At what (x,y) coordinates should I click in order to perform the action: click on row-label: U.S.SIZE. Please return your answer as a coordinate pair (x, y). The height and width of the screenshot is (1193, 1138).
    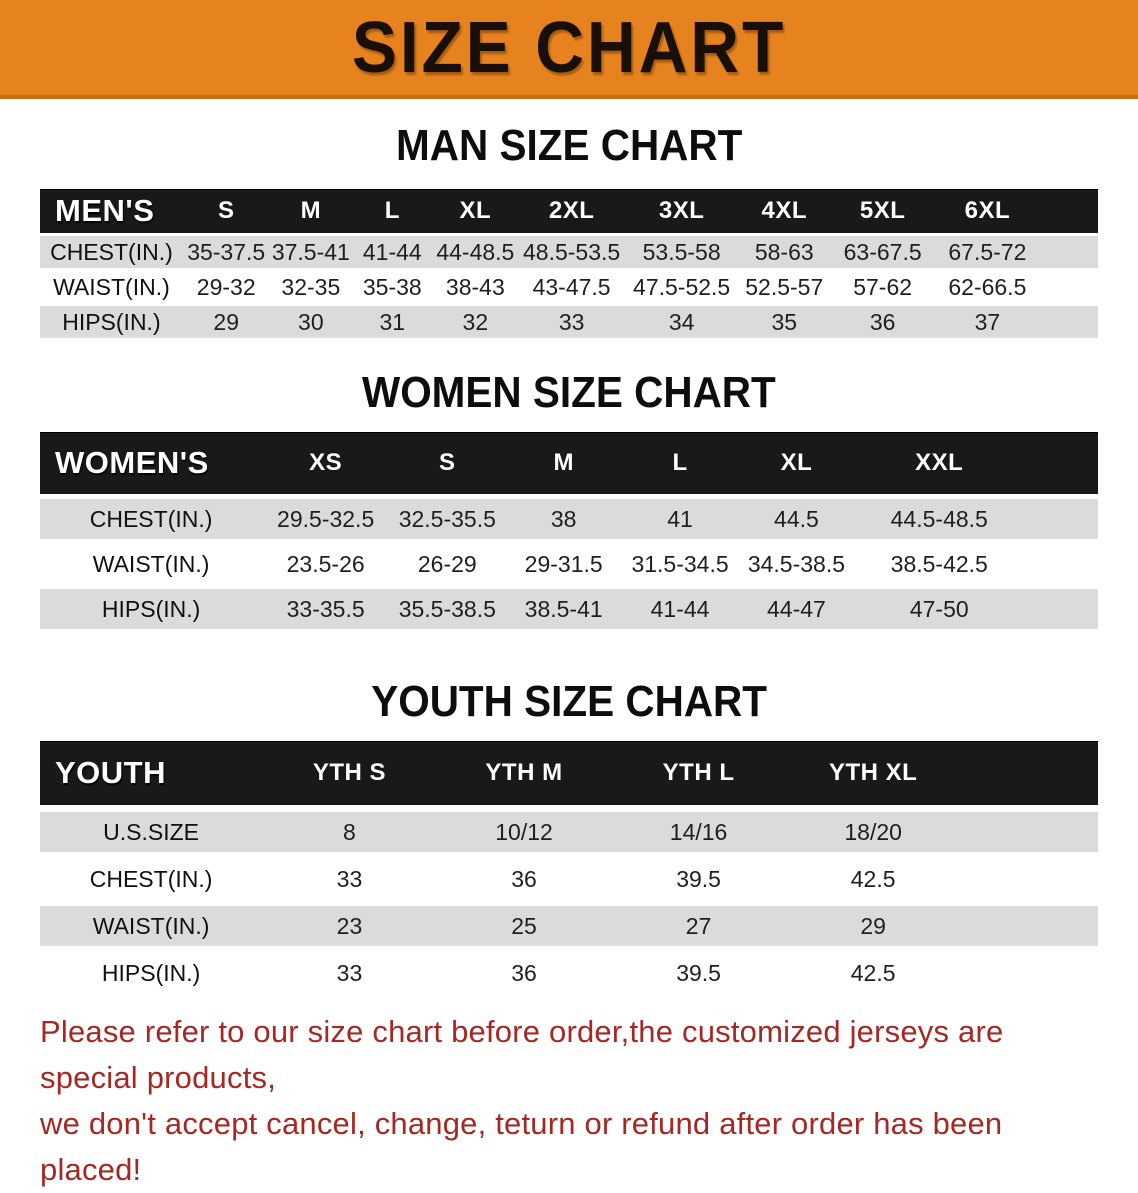
    Looking at the image, I should click on (151, 831).